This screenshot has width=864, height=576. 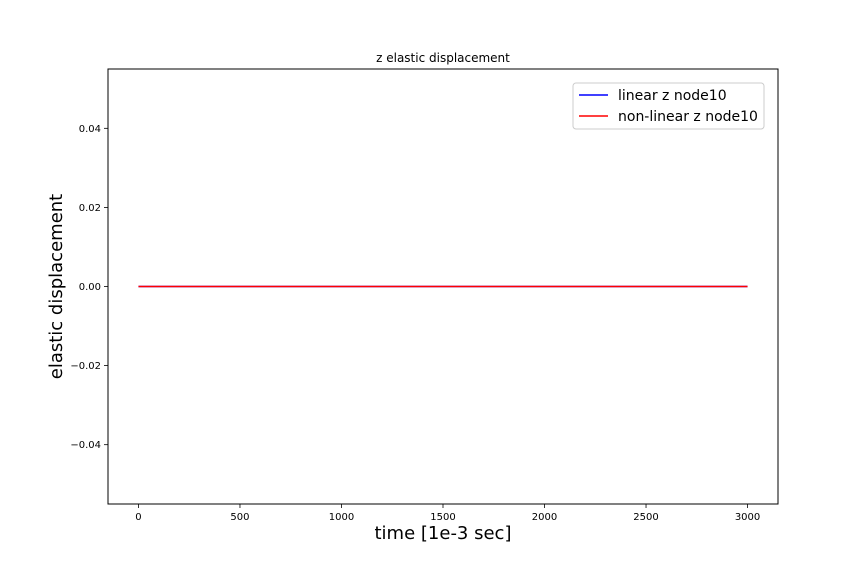 What do you see at coordinates (645, 517) in the screenshot?
I see `x-tick-label: 2500` at bounding box center [645, 517].